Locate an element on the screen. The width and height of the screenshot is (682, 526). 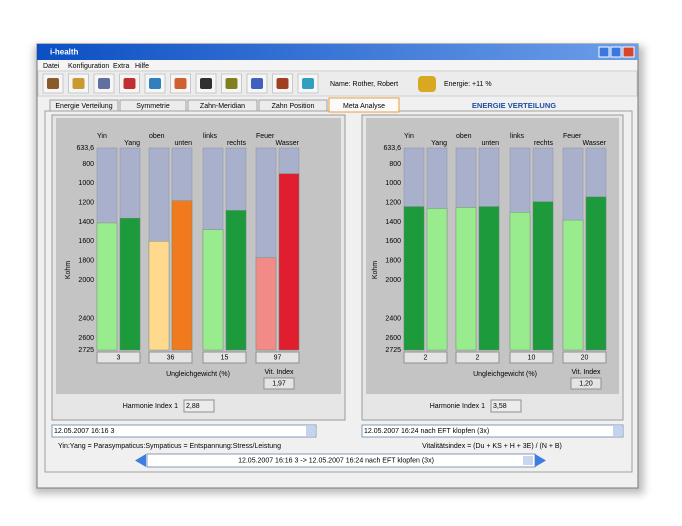
minimize-button is located at coordinates (604, 52).